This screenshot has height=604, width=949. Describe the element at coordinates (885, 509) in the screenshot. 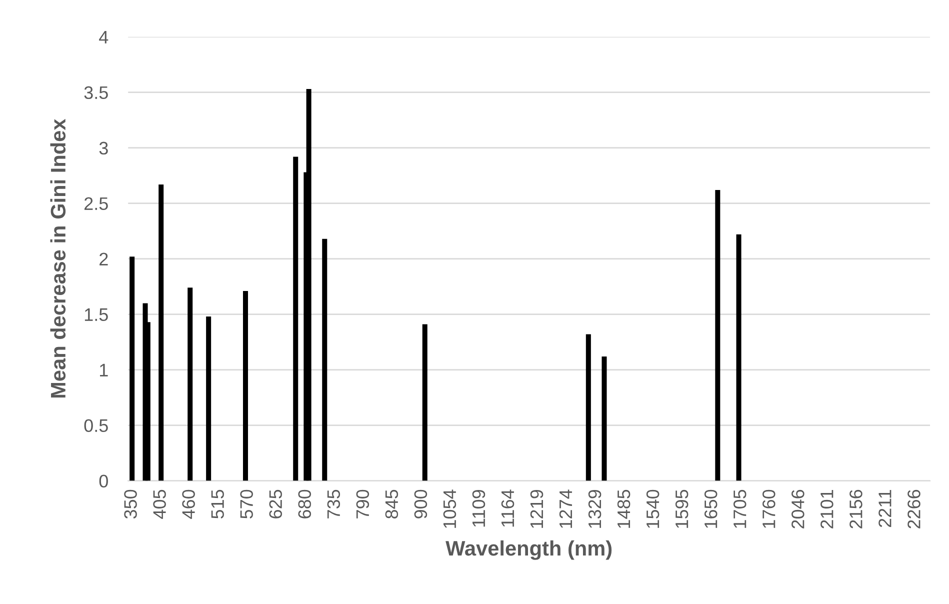

I see `x-tick-label: 2211` at that location.